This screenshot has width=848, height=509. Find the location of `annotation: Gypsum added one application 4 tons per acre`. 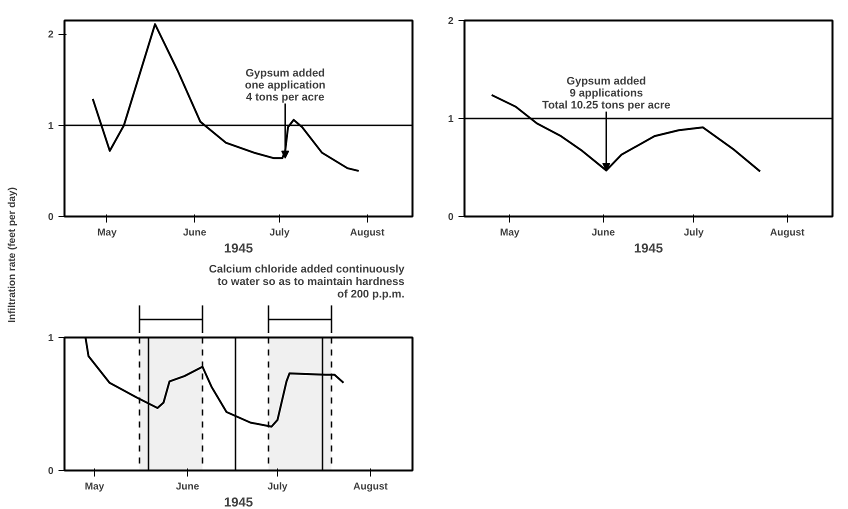

annotation: Gypsum added one application 4 tons per acre is located at coordinates (285, 85).